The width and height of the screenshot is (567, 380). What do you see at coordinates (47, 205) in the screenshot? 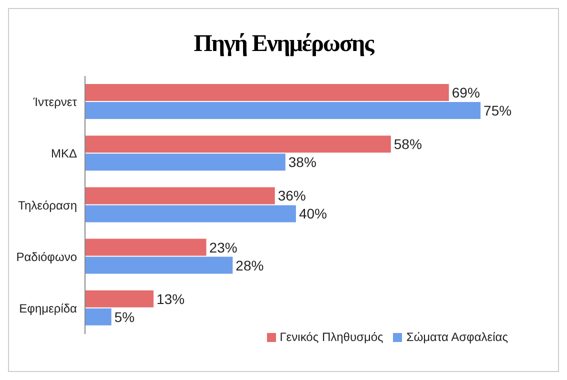
I see `y-tick-label: Τηλεόραση` at bounding box center [47, 205].